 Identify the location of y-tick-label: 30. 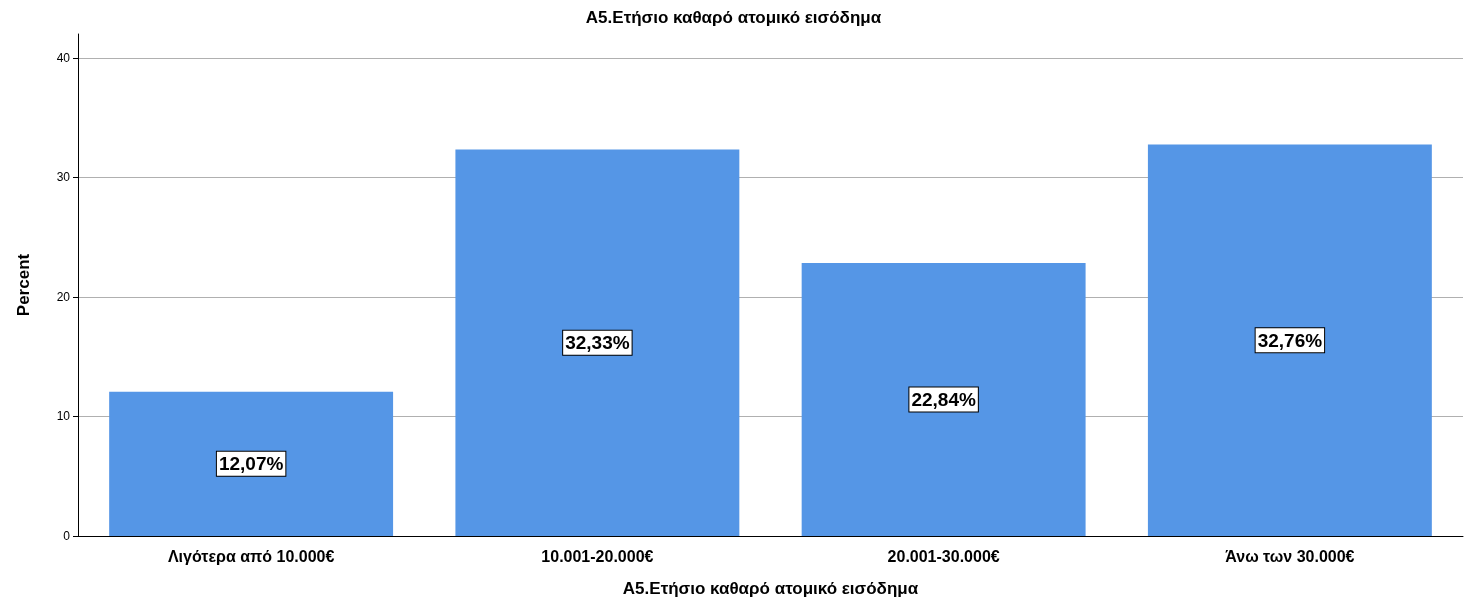
(63, 177).